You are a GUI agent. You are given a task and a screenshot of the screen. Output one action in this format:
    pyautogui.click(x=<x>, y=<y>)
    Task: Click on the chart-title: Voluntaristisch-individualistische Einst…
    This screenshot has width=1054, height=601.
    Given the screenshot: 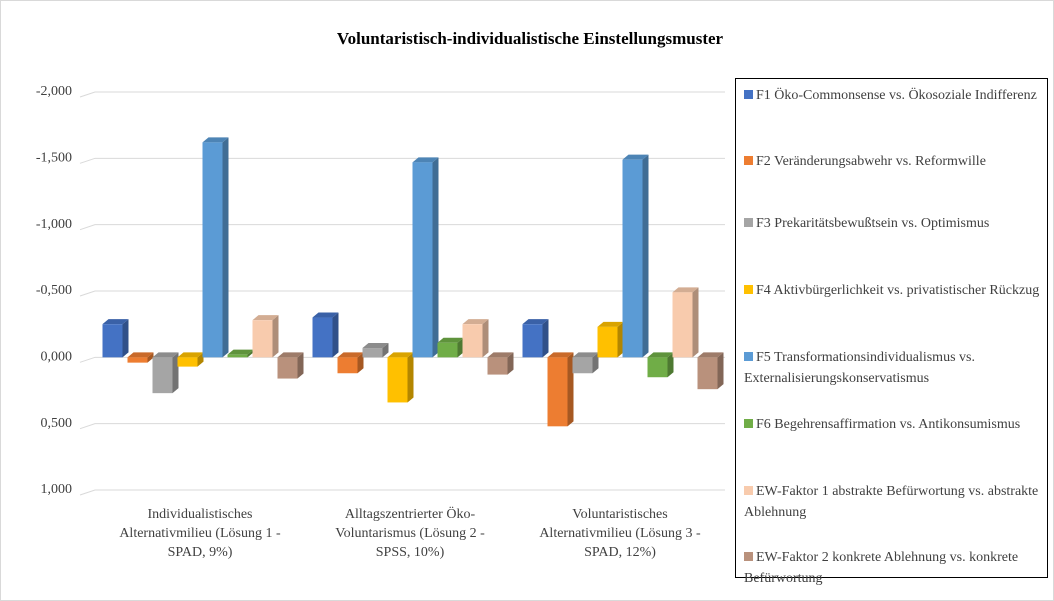 What is the action you would take?
    pyautogui.click(x=530, y=38)
    